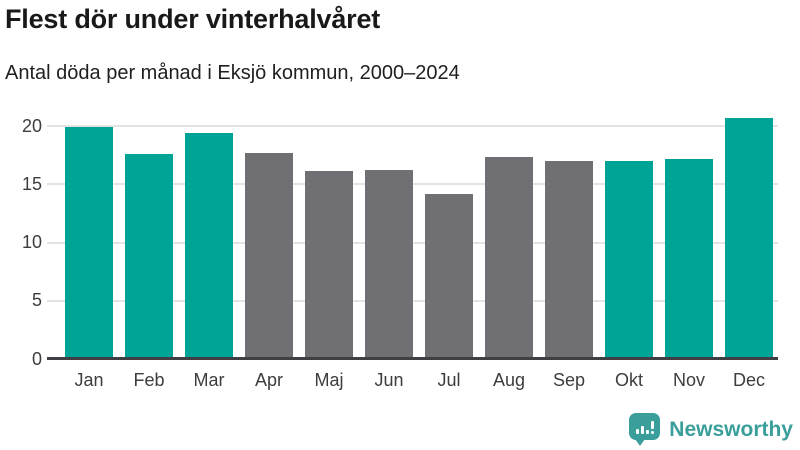 This screenshot has height=450, width=800. Describe the element at coordinates (688, 380) in the screenshot. I see `x-tick-label: Nov` at that location.